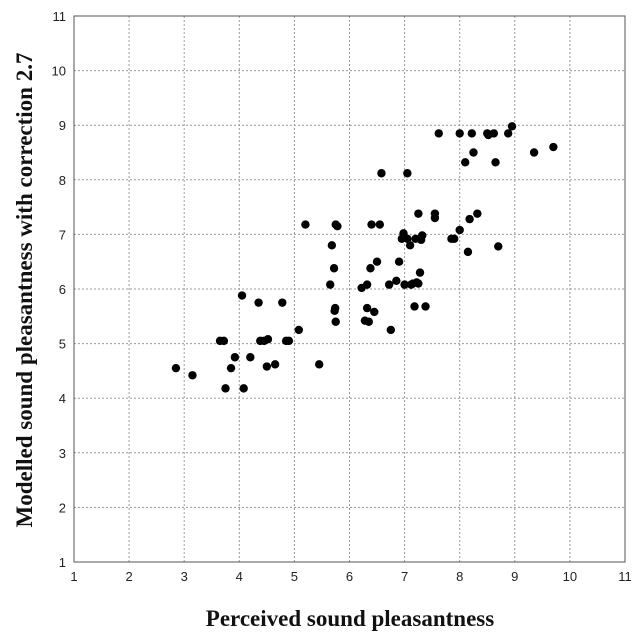 Image resolution: width=636 pixels, height=633 pixels. I want to click on x-axis-ticks: 1 2 3 4 5 6 7 8 9 10 11, so click(350, 576).